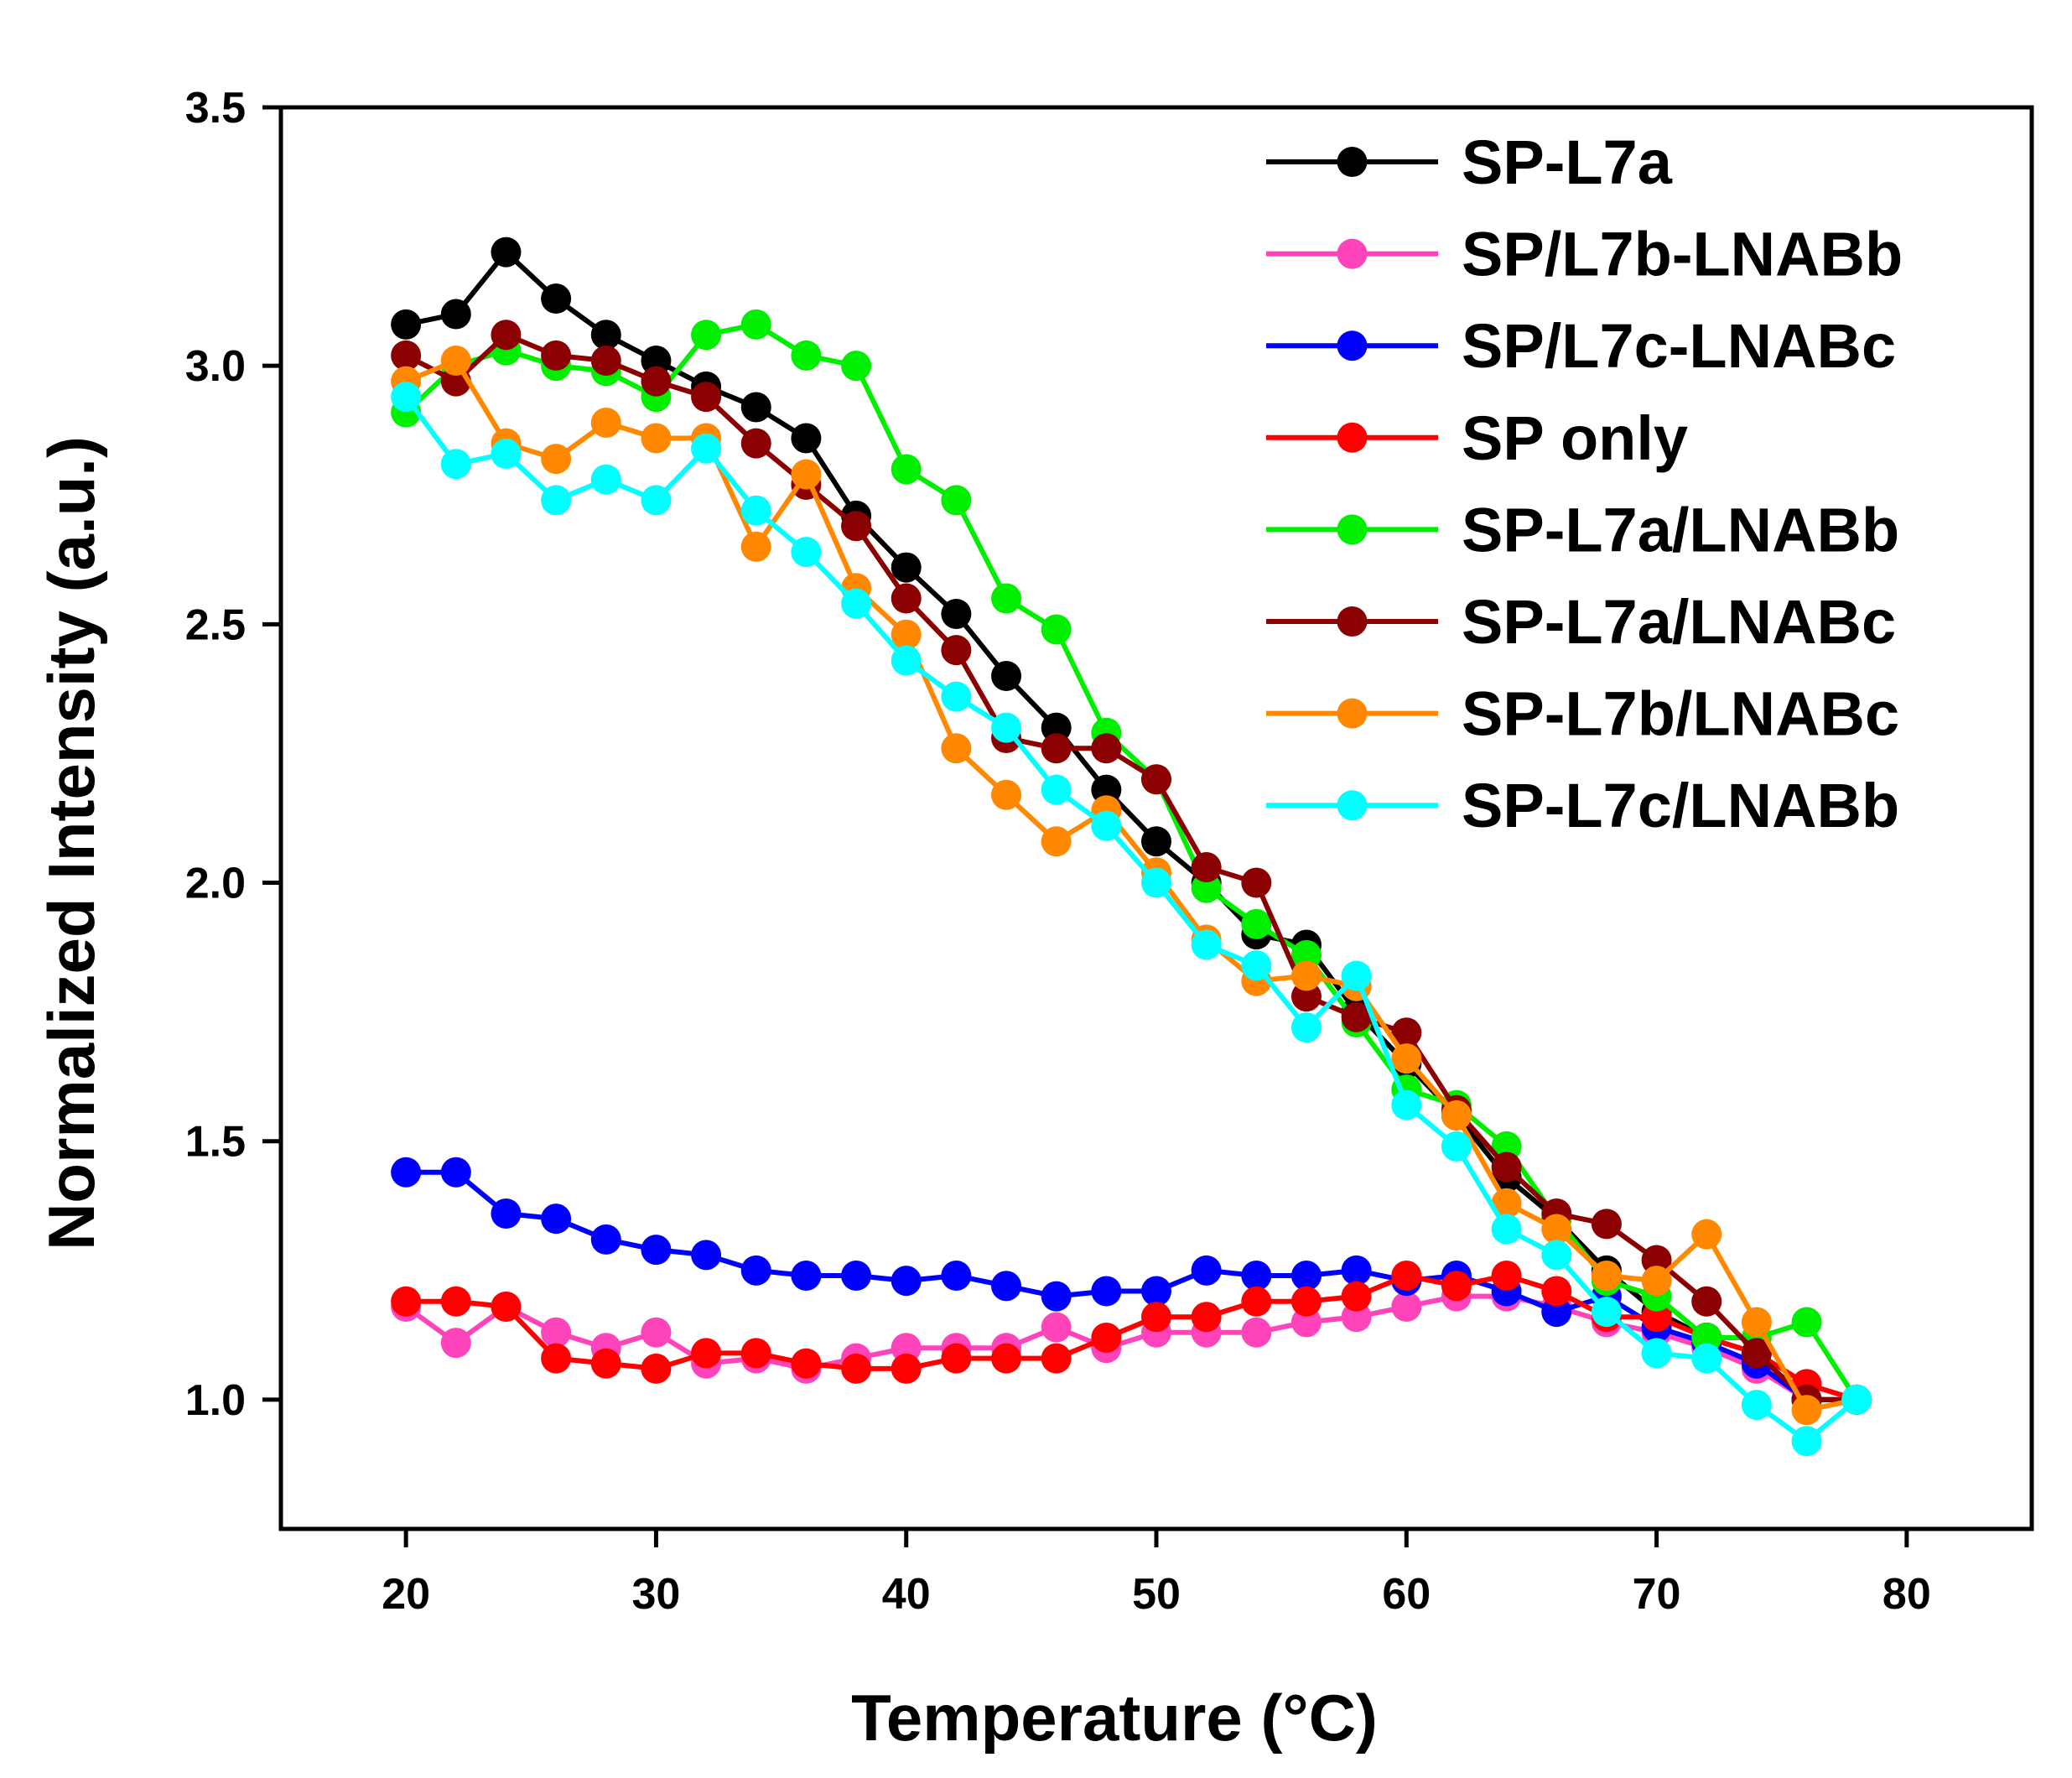 The width and height of the screenshot is (2072, 1778). I want to click on y-axis-title: Normalized Intensity (a.u.), so click(71, 843).